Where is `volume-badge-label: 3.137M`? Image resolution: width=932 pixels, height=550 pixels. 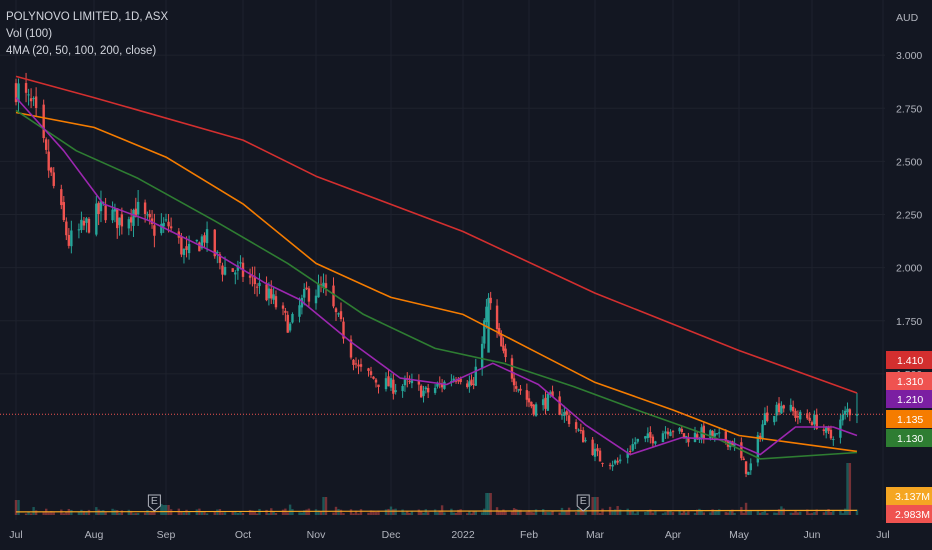
volume-badge-label: 3.137M is located at coordinates (912, 497).